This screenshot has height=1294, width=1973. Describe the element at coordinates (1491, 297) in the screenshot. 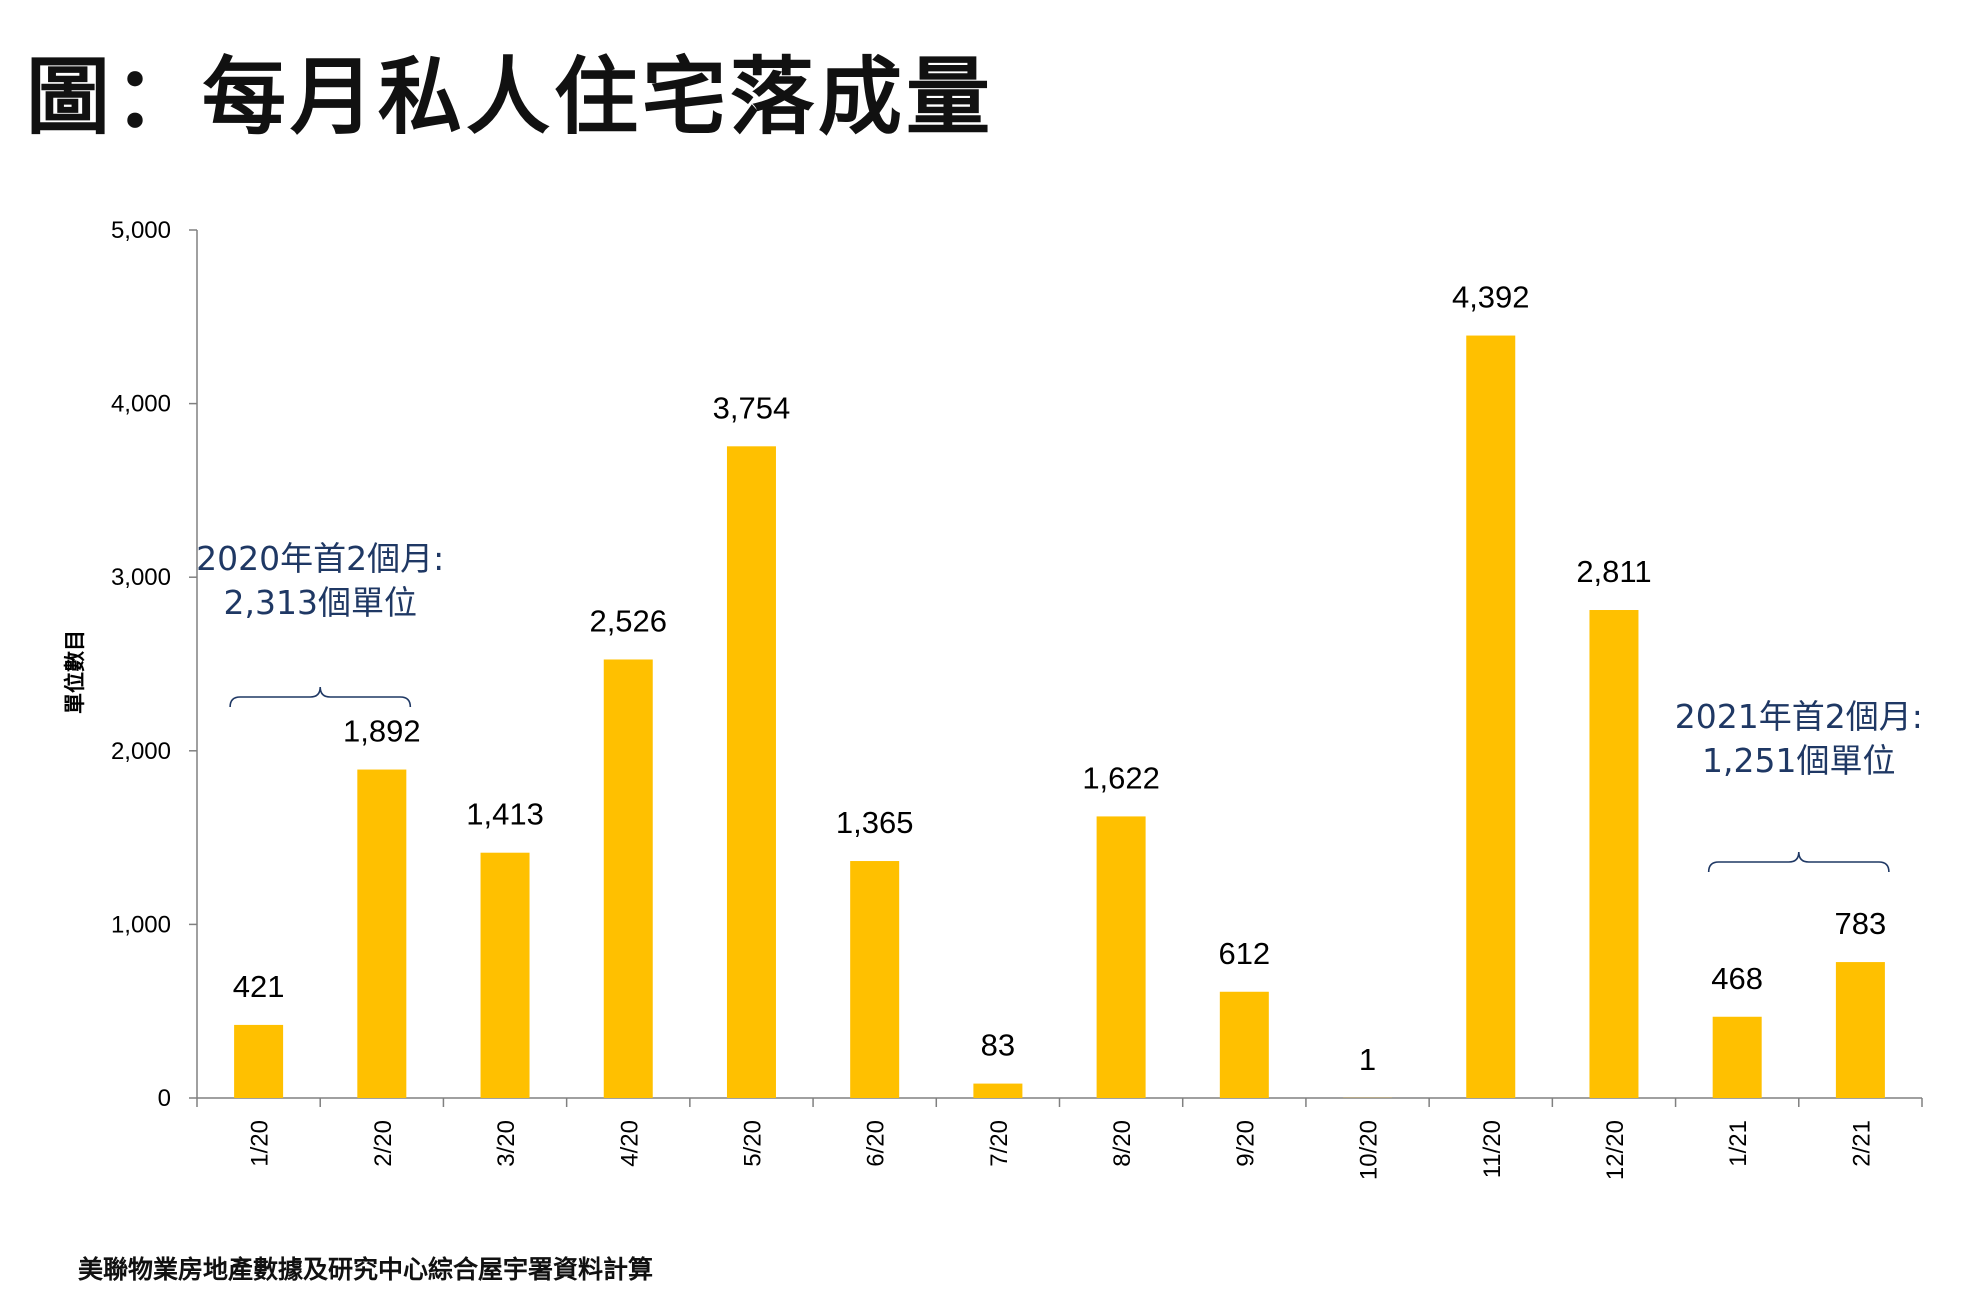

I see `value-label: 4,392` at that location.